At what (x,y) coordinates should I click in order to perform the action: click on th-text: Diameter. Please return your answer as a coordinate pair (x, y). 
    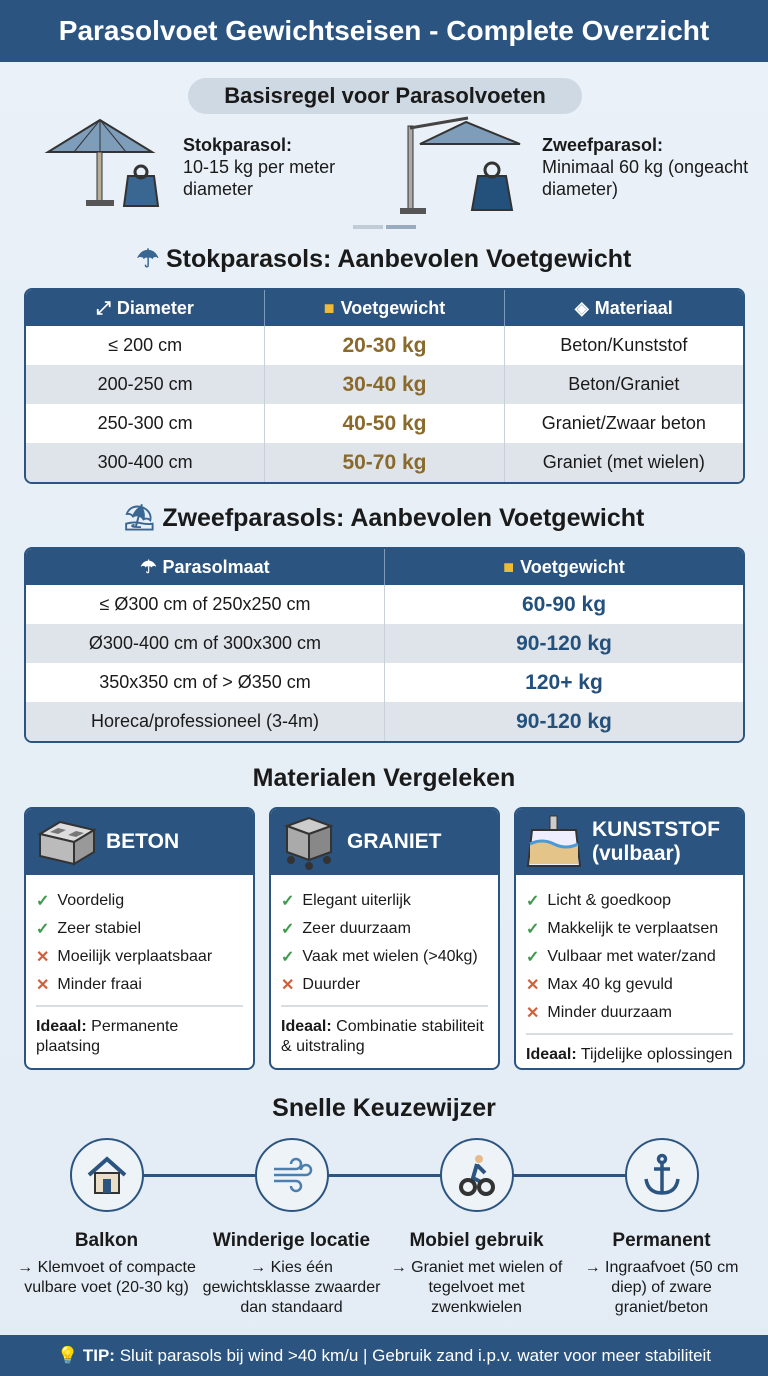
    Looking at the image, I should click on (155, 307).